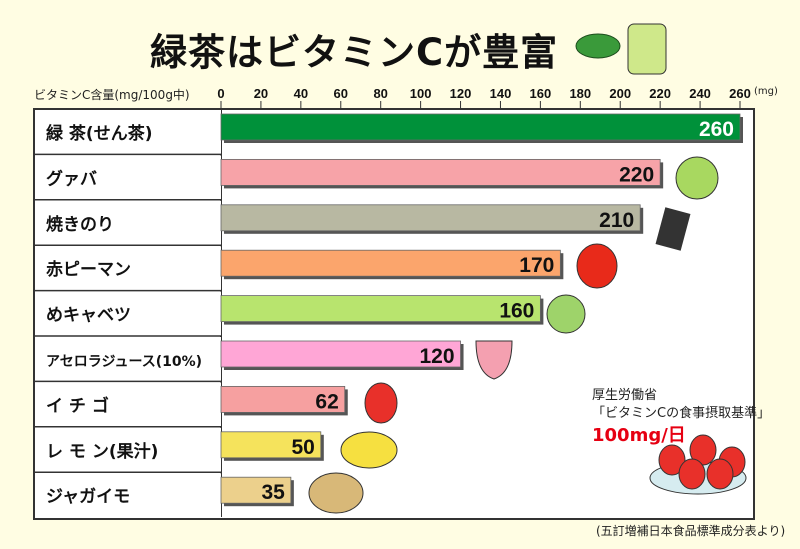 This screenshot has width=800, height=549. What do you see at coordinates (625, 395) in the screenshot?
I see `note-ministry: 厚生労働省` at bounding box center [625, 395].